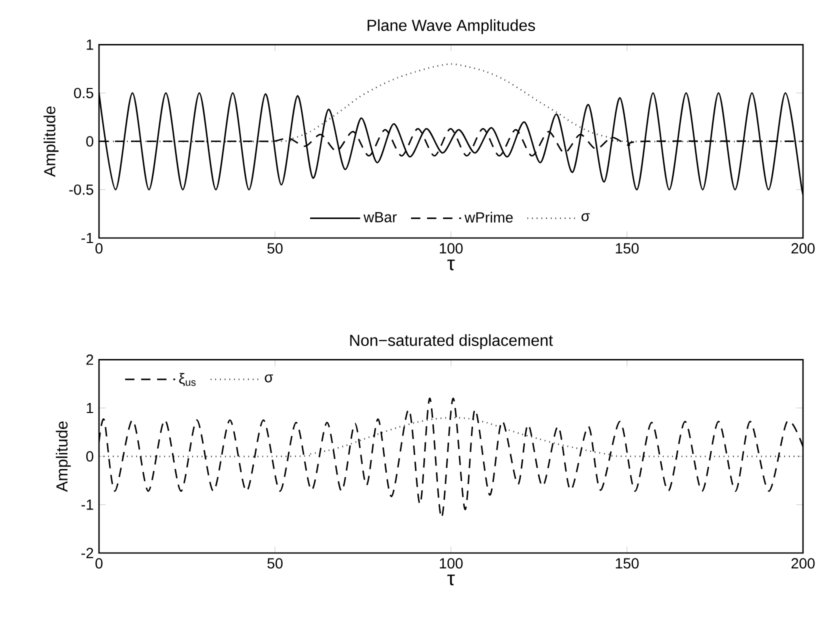 The image size is (824, 617). I want to click on y-tick-label: 0.5, so click(84, 93).